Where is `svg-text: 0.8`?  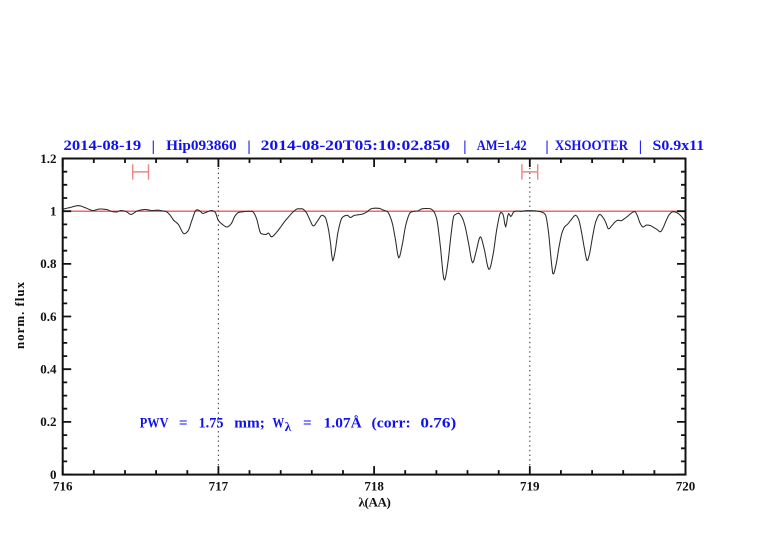
svg-text: 0.8 is located at coordinates (48, 263).